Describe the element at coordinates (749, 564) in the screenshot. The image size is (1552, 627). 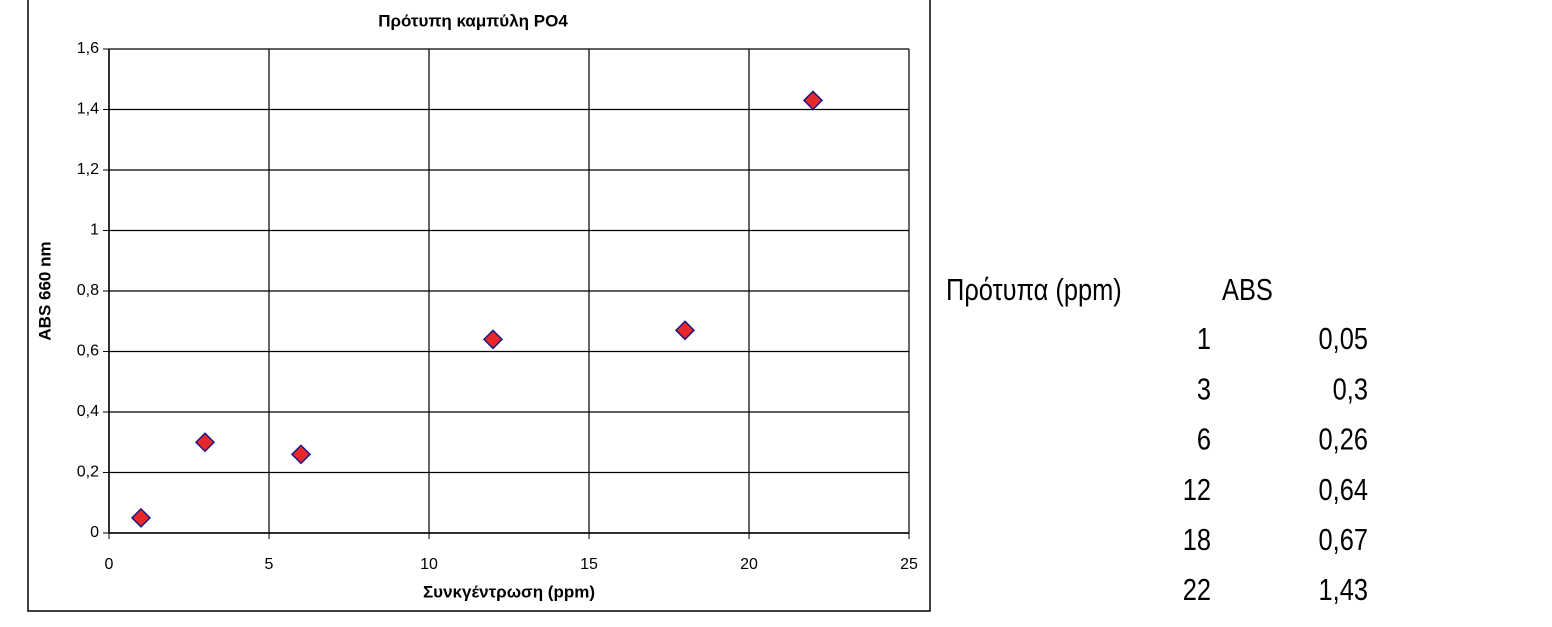
I see `x-tick-label: 20` at that location.